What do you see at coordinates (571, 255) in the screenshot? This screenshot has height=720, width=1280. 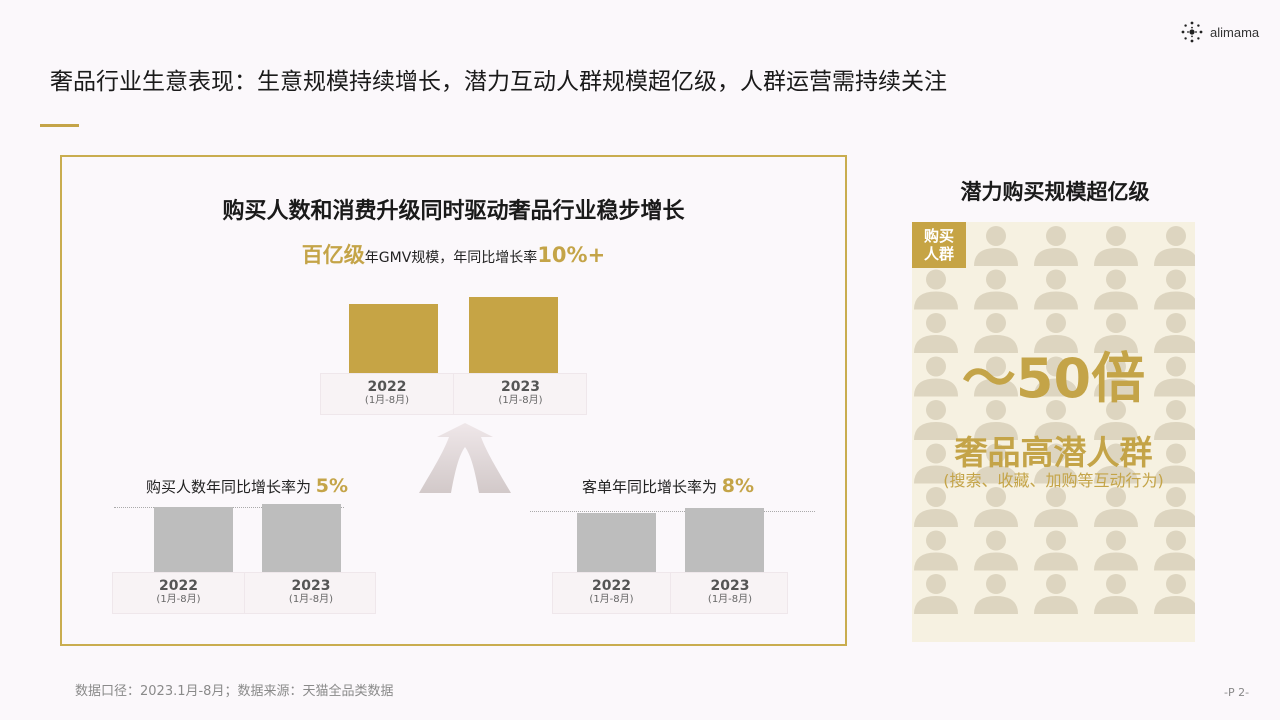 I see `gmv-growth: 10%+` at bounding box center [571, 255].